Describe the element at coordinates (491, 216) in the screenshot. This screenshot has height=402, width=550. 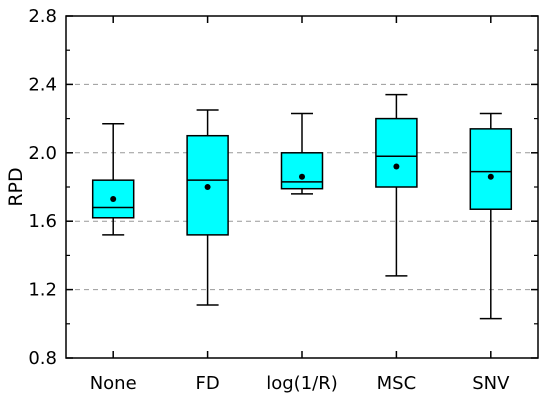
I see `box-snv` at that location.